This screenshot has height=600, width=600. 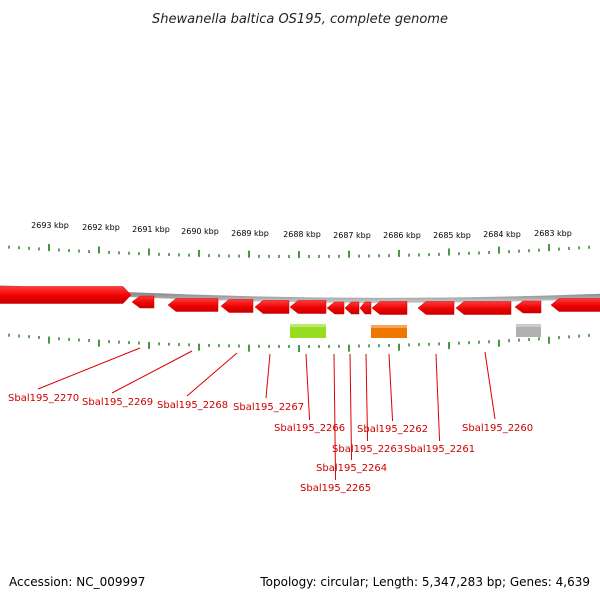 What do you see at coordinates (439, 449) in the screenshot?
I see `gene-label: Sbal195_2261` at bounding box center [439, 449].